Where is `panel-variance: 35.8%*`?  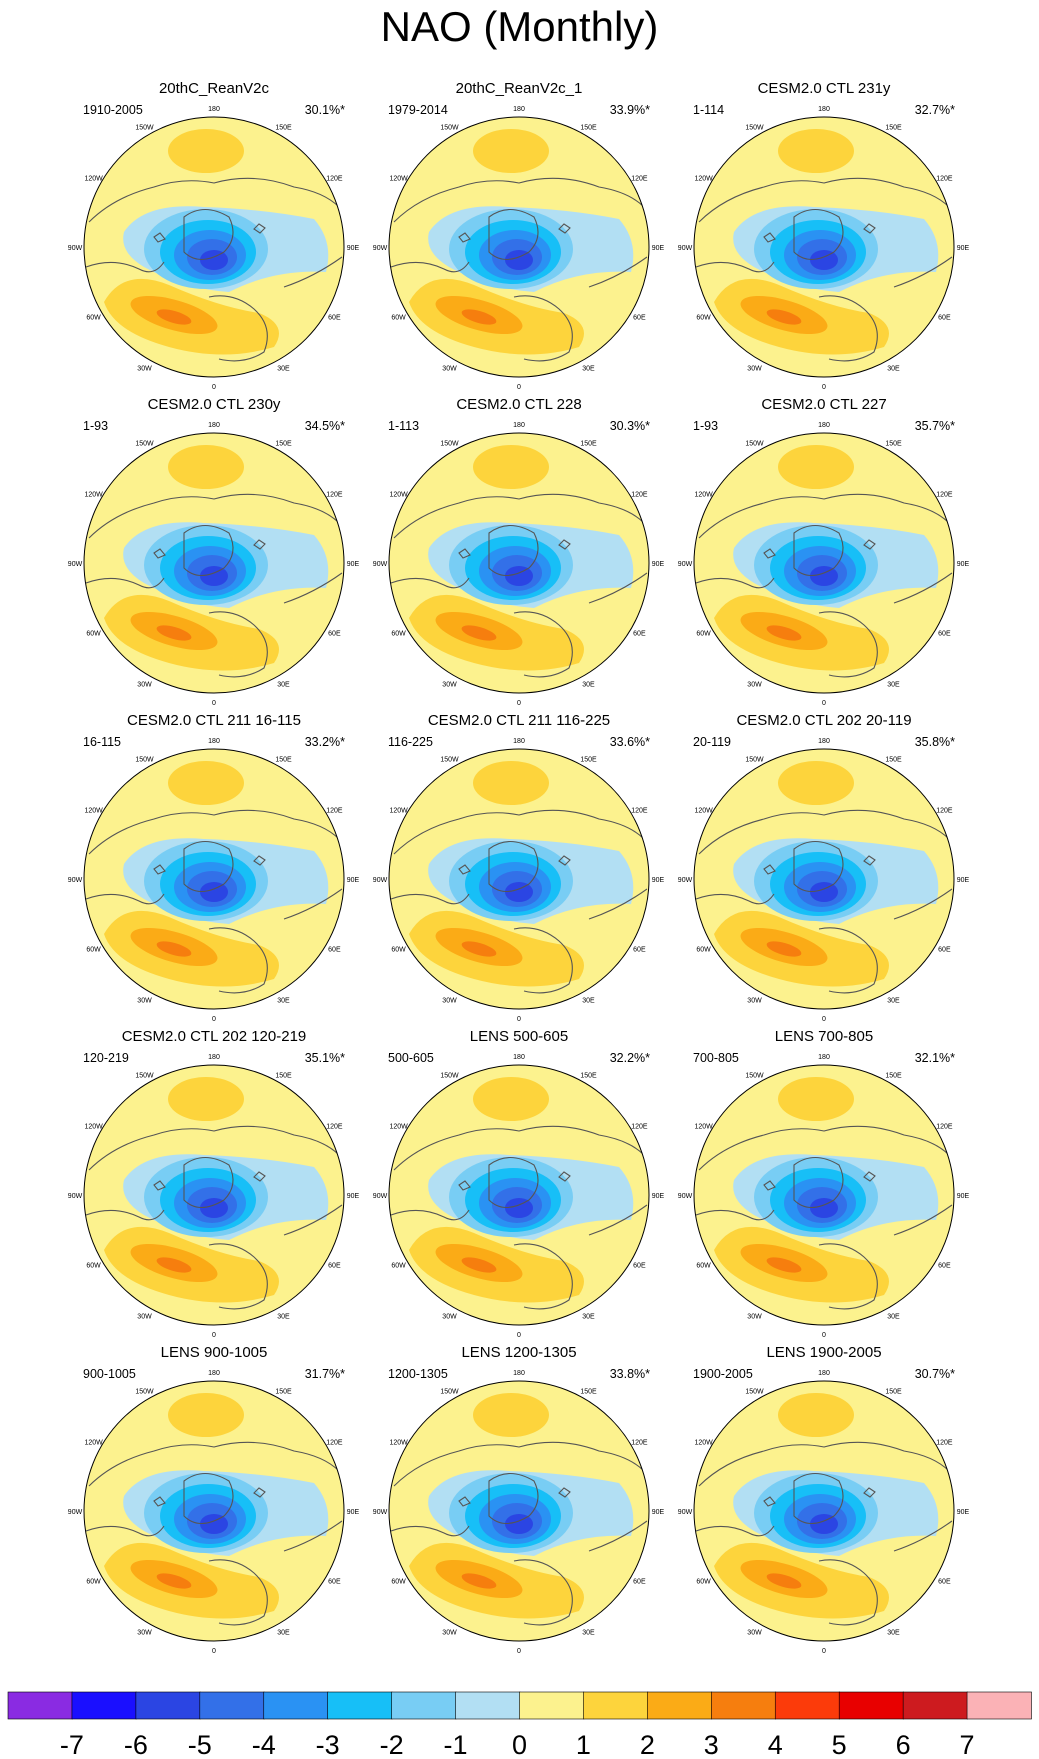
panel-variance: 35.8%* is located at coordinates (935, 742).